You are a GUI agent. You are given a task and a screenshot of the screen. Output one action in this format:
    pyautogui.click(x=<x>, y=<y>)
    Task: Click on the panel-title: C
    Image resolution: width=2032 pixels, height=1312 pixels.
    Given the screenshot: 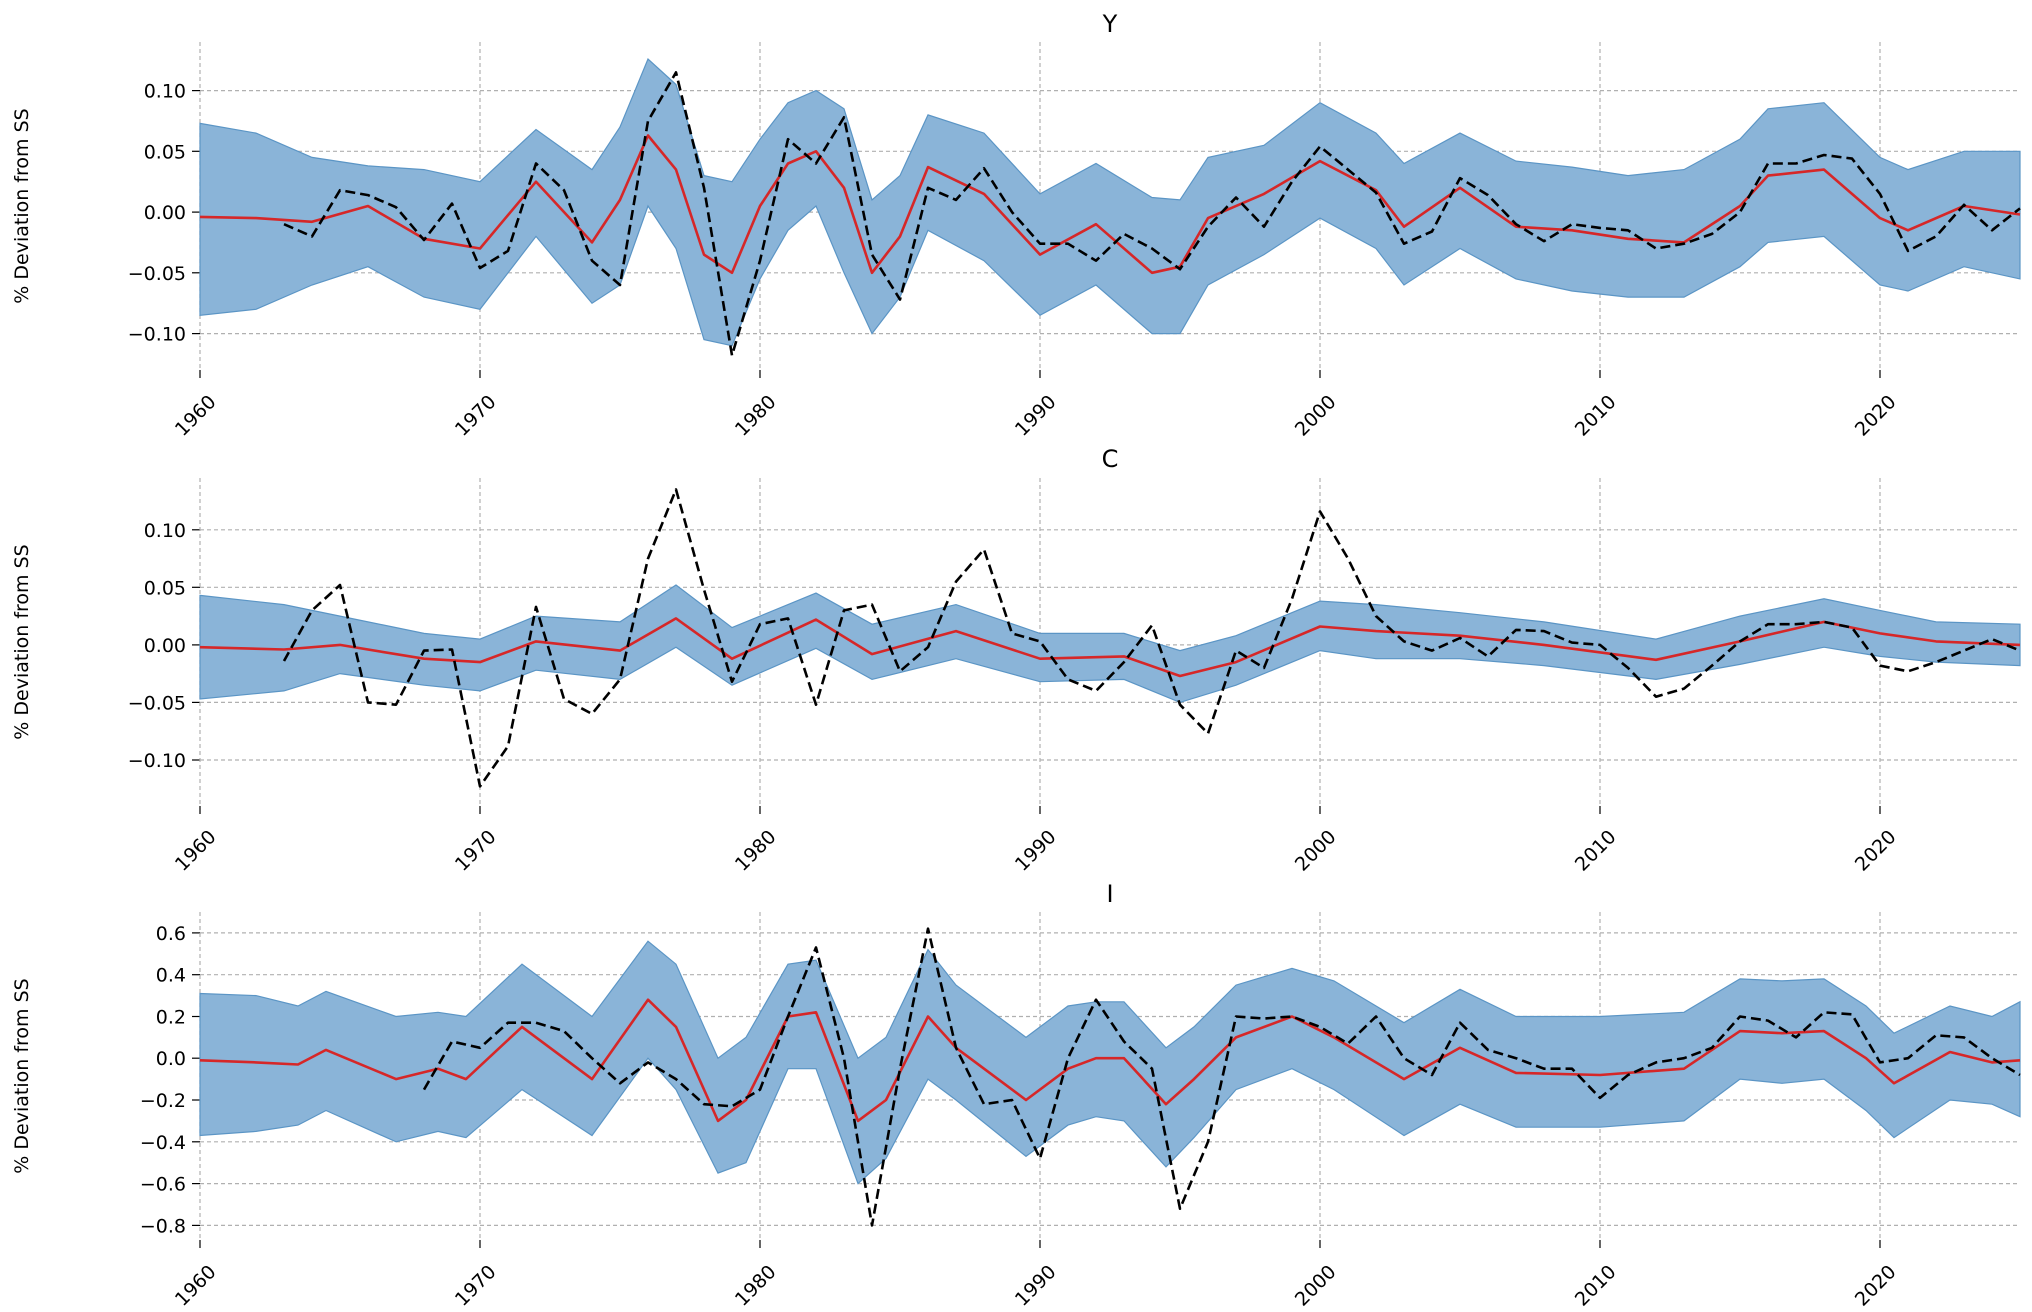 What is the action you would take?
    pyautogui.click(x=1110, y=459)
    